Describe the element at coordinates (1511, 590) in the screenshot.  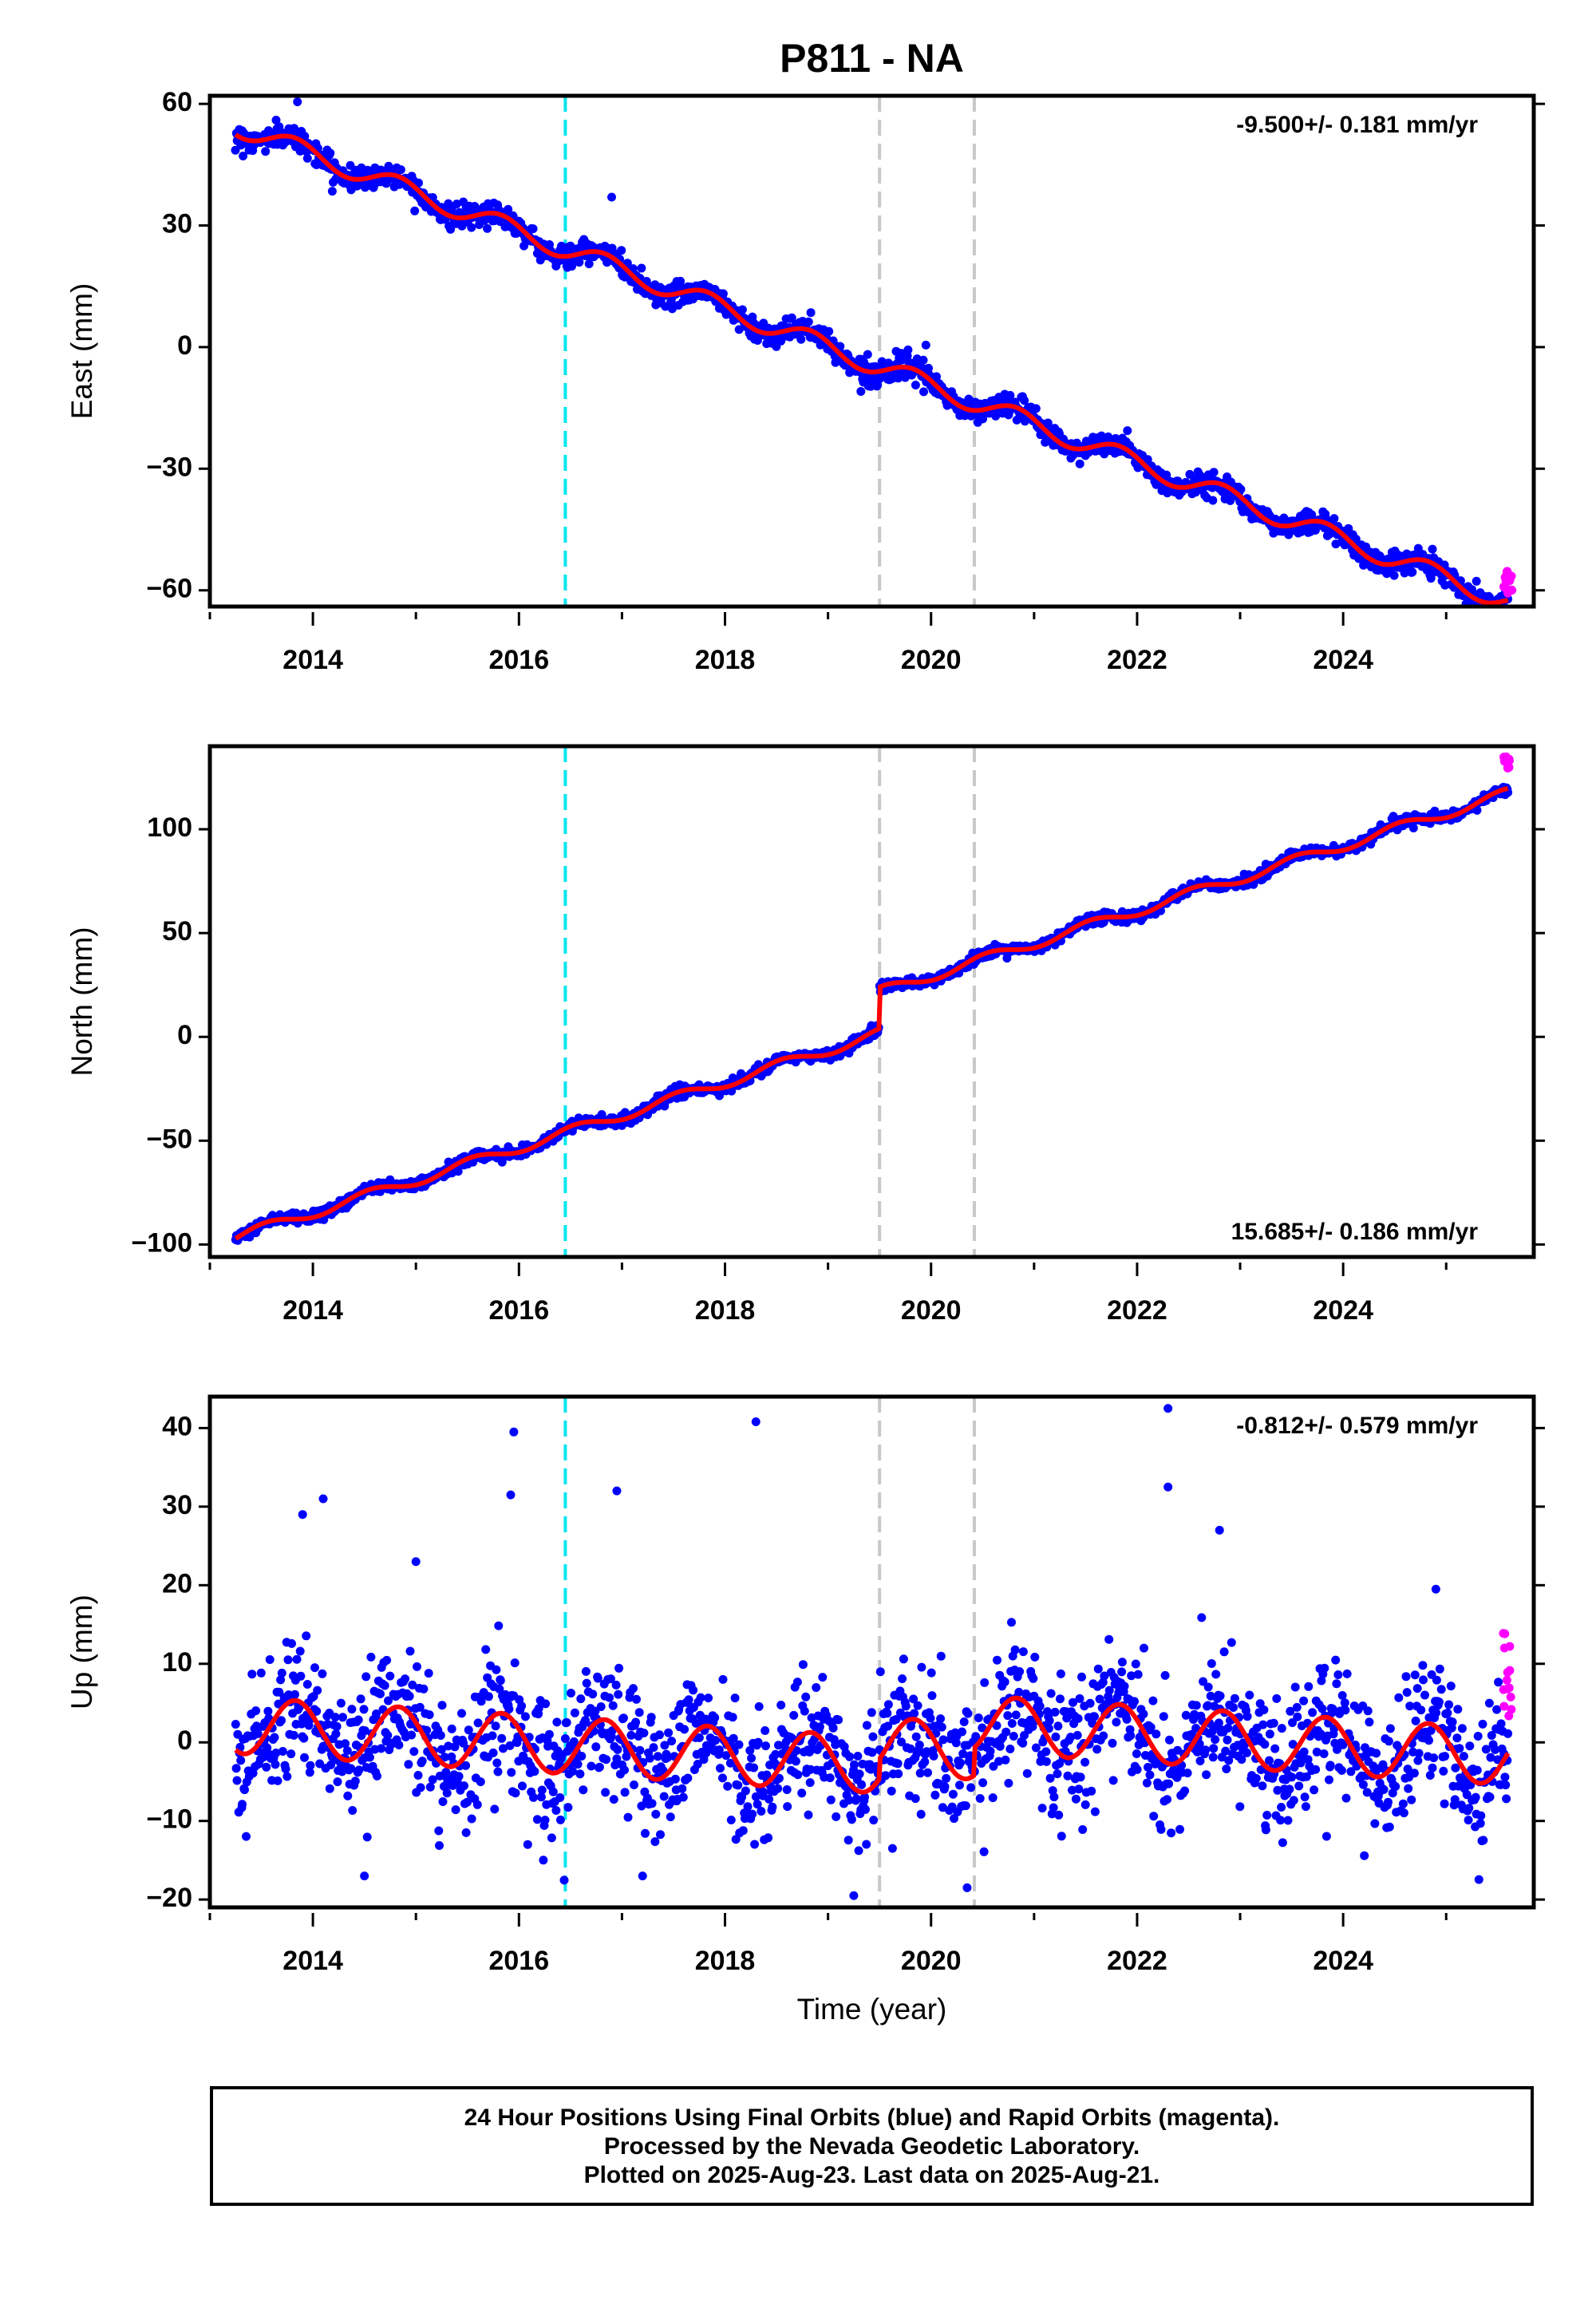
I see `rapid-point` at that location.